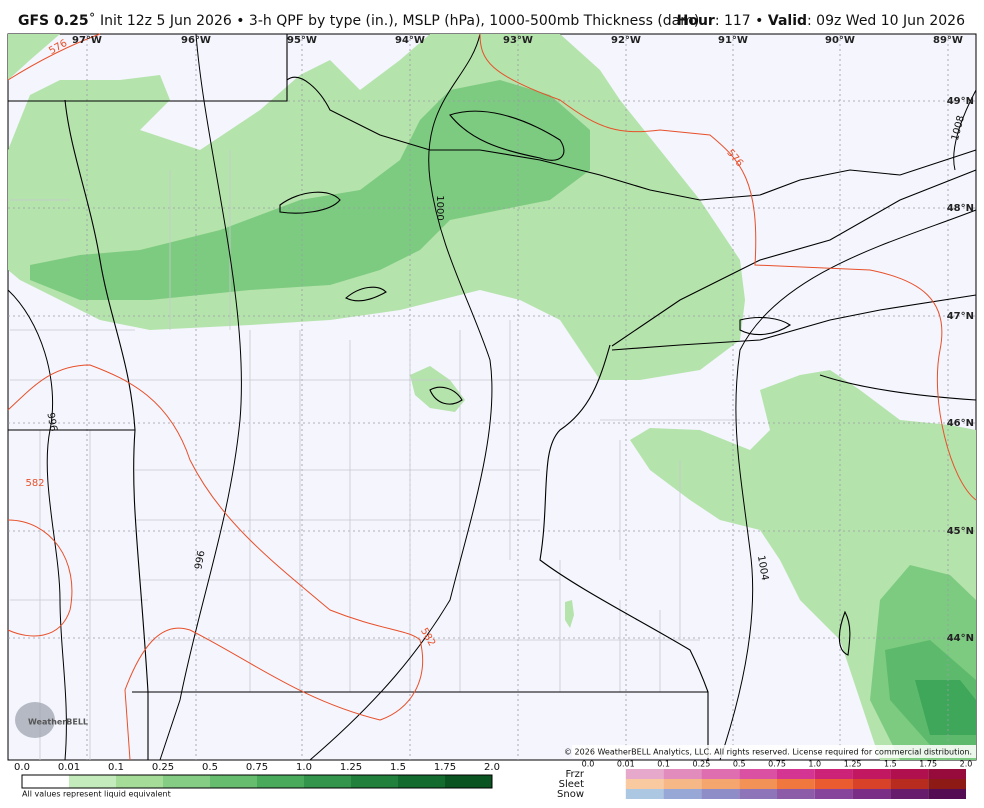 The width and height of the screenshot is (984, 808). What do you see at coordinates (518, 40) in the screenshot?
I see `longitude-label: 93°W` at bounding box center [518, 40].